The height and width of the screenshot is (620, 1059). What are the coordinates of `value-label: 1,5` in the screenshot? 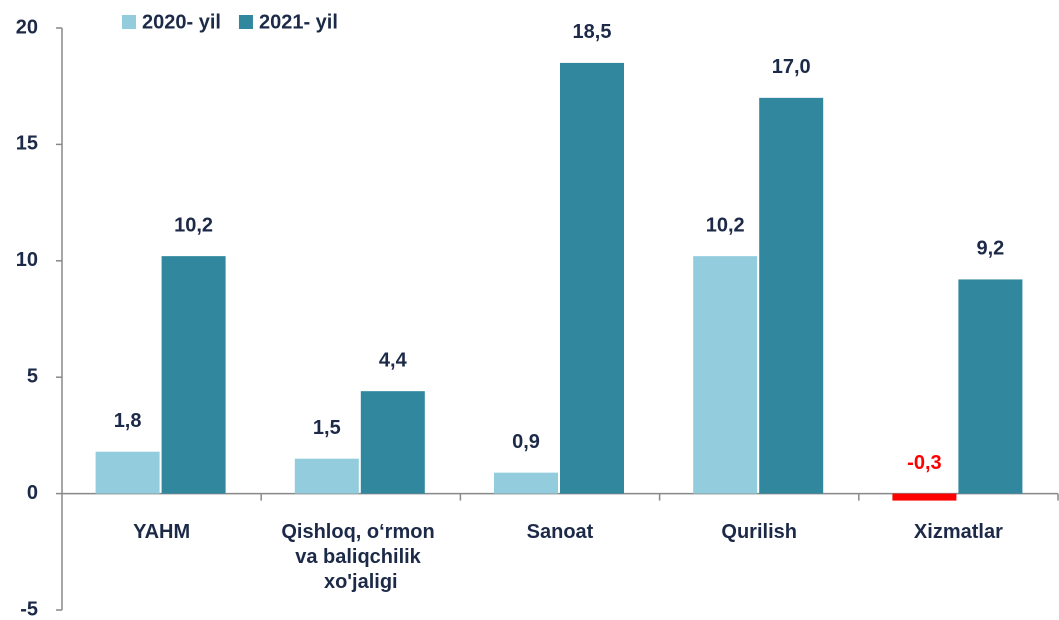 It's located at (327, 428).